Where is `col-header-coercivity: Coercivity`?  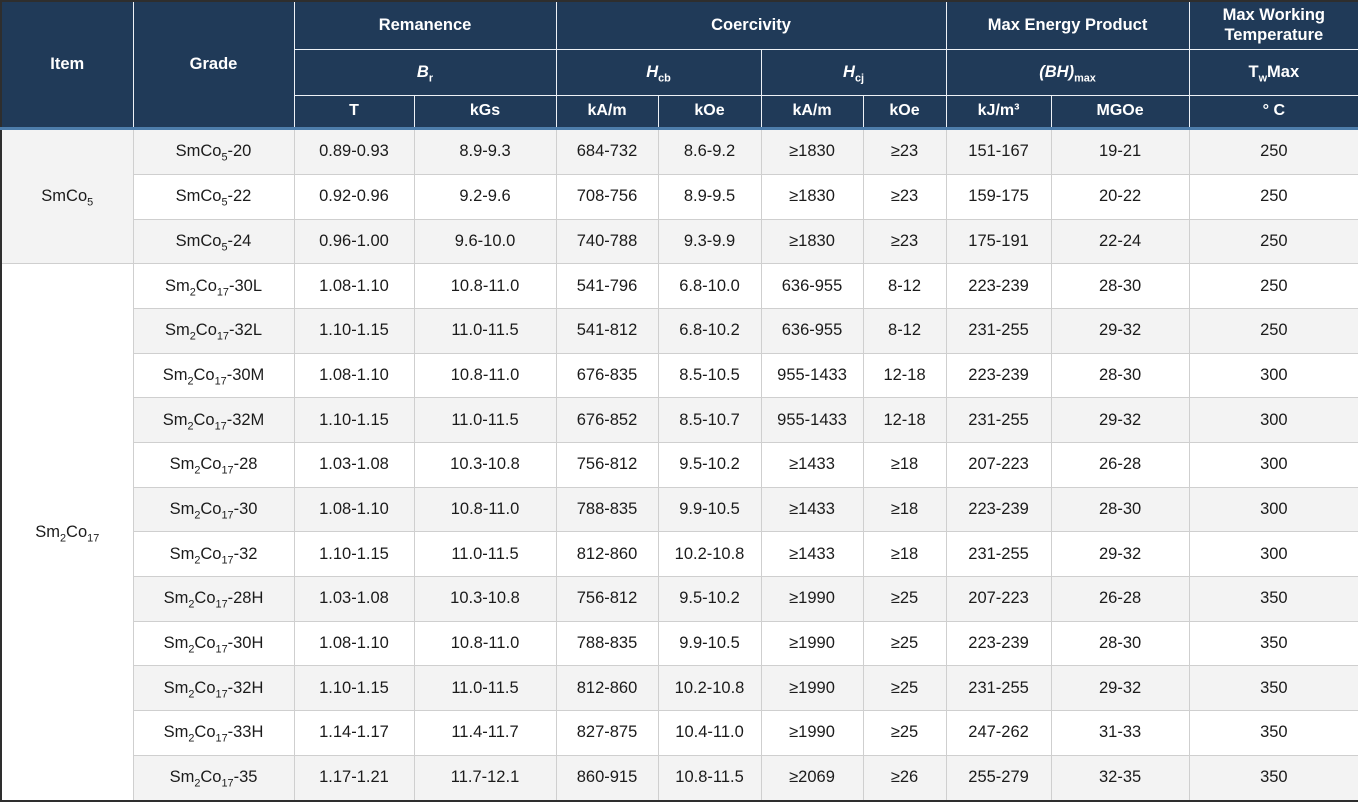
col-header-coercivity: Coercivity is located at coordinates (751, 25).